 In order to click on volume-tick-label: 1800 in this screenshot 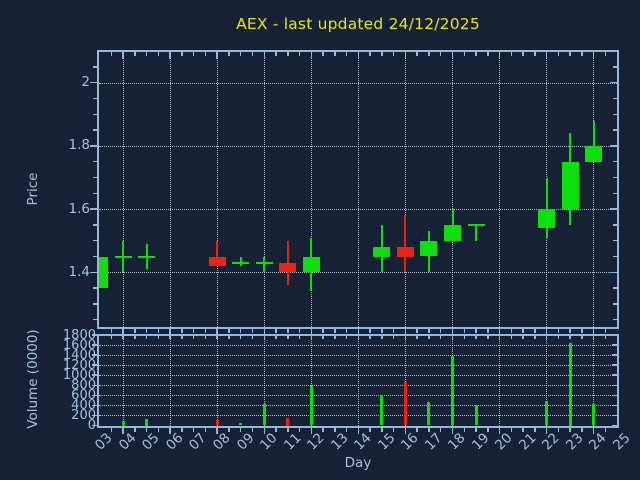, I will do `click(79, 335)`.